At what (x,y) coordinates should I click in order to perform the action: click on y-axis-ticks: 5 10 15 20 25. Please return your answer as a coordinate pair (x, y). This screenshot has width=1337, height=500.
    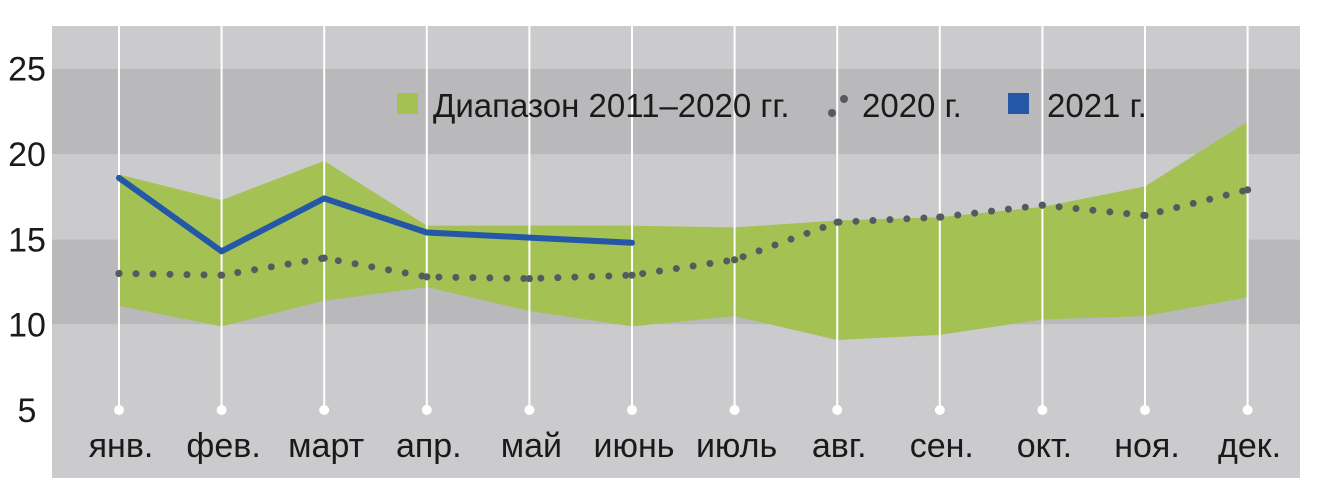
    Looking at the image, I should click on (27, 240).